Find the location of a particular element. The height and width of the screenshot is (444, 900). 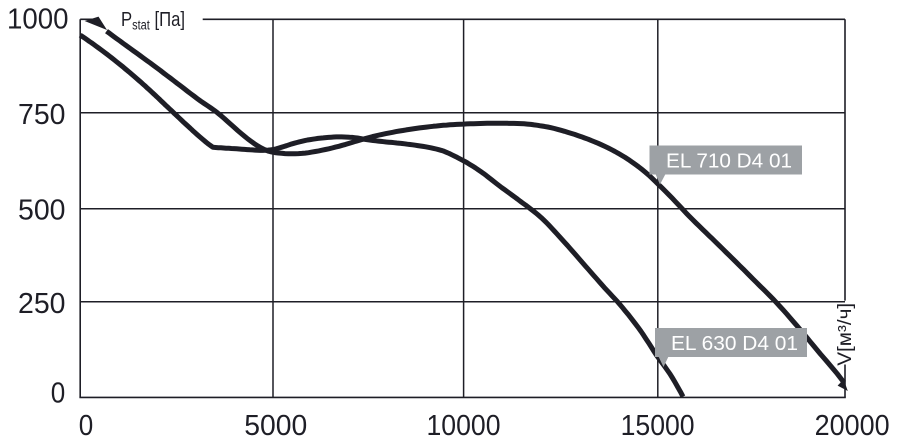

svg-text: 20000 is located at coordinates (852, 426).